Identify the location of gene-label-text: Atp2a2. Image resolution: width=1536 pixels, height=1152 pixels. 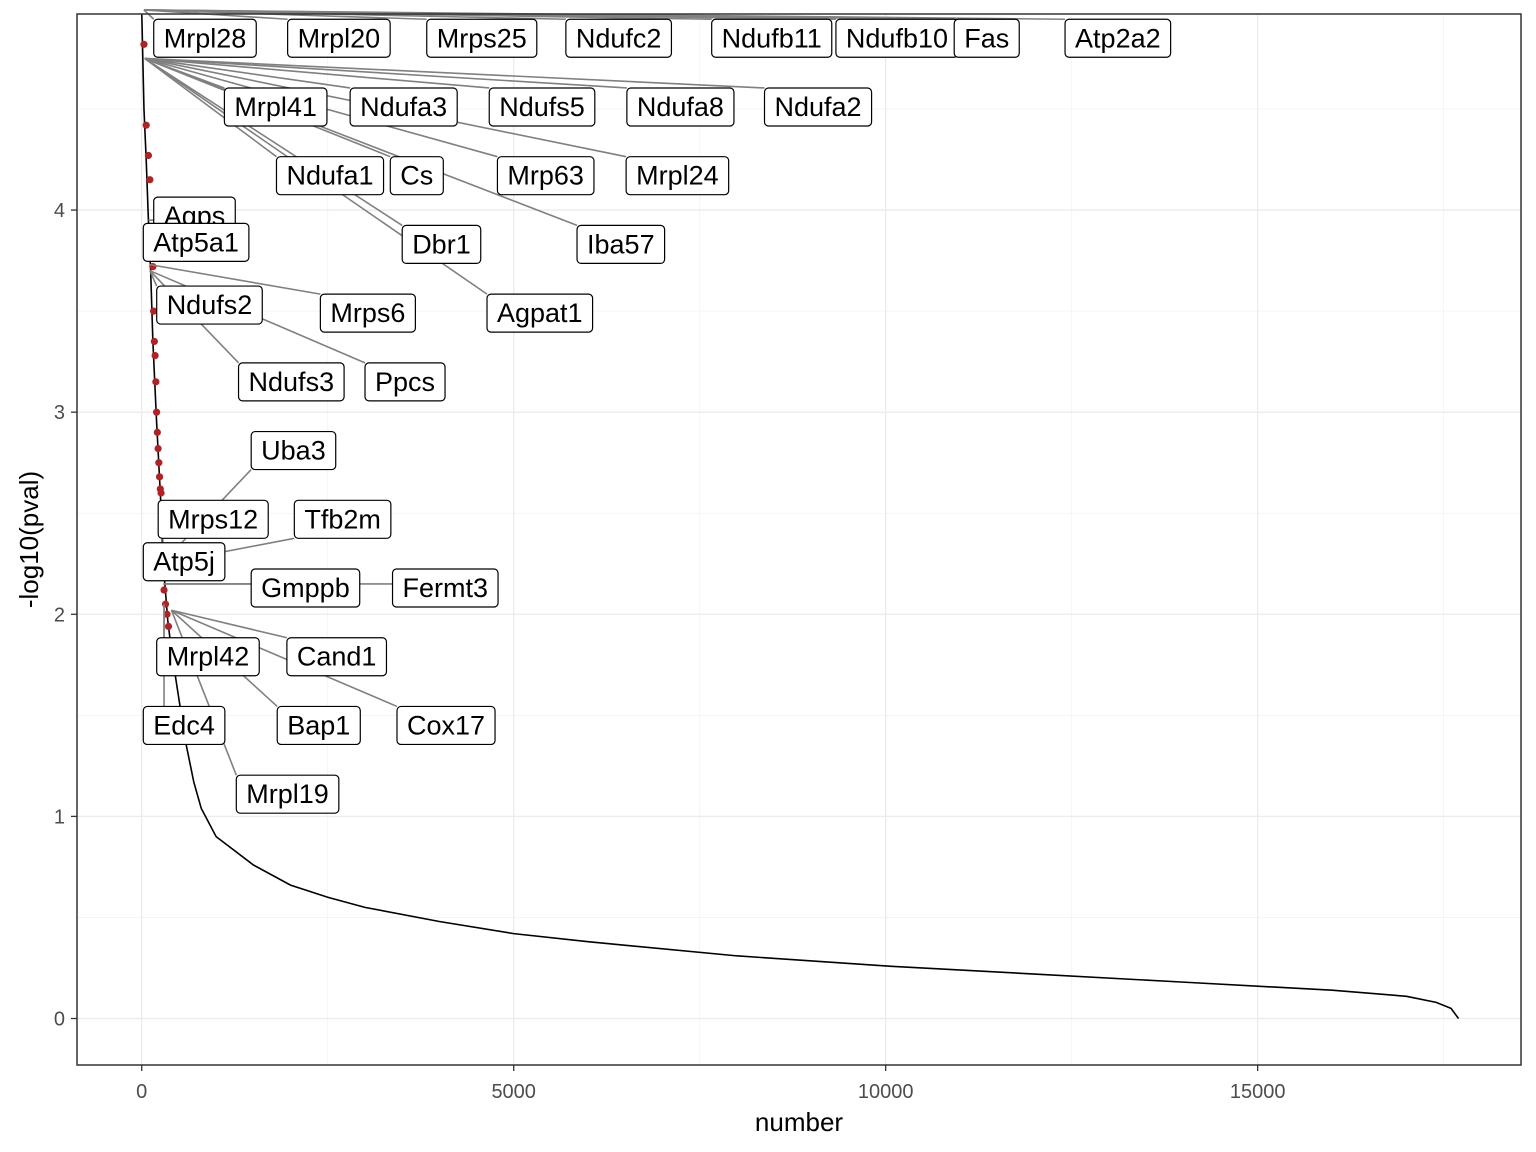
(1118, 38).